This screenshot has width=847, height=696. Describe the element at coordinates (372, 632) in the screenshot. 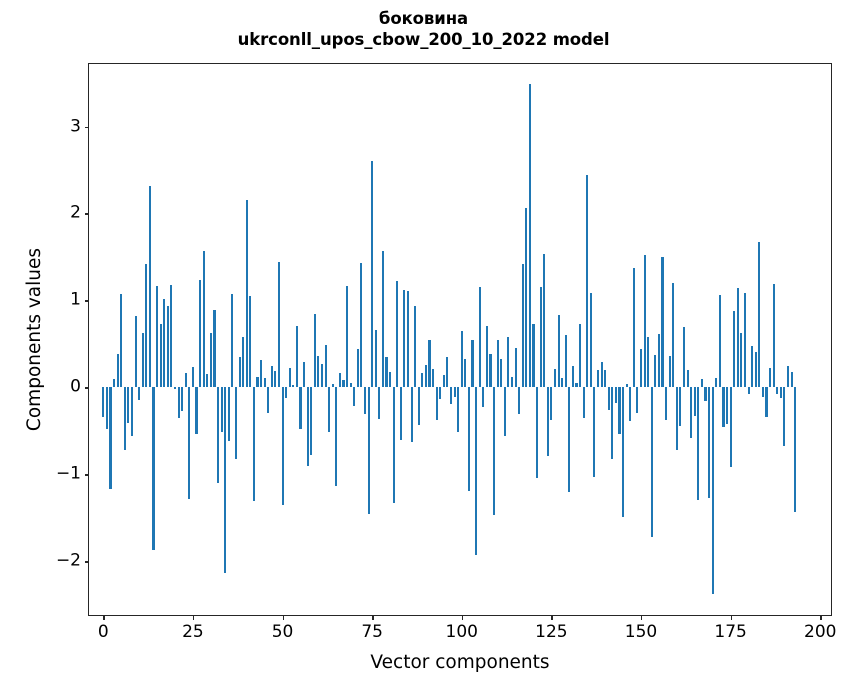

I see `x-tick-label: 75` at that location.